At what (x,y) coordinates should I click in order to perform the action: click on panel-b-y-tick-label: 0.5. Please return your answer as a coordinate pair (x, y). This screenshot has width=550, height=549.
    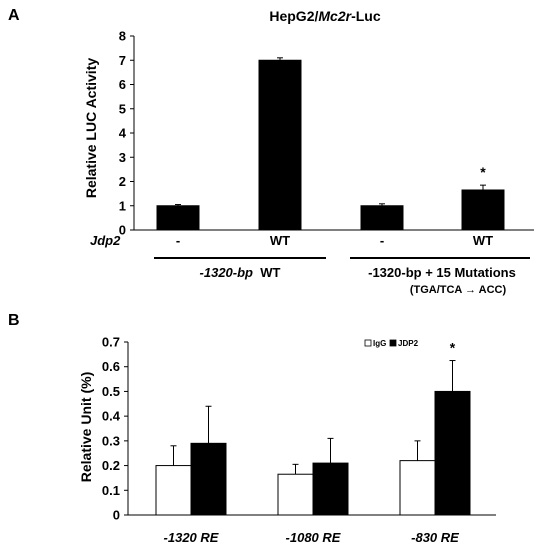
    Looking at the image, I should click on (111, 391).